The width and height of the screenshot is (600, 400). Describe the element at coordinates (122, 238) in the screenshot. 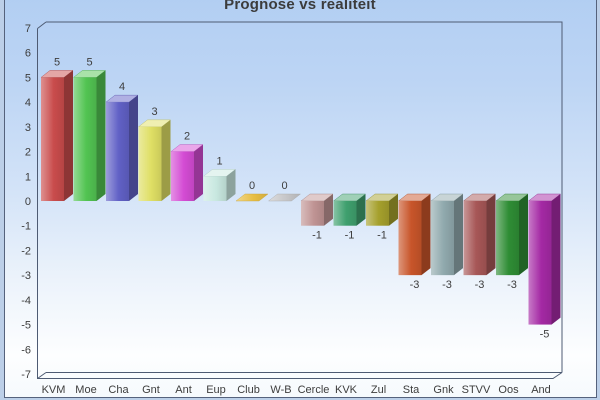

I see `bar-Cha: 4 Cha` at that location.